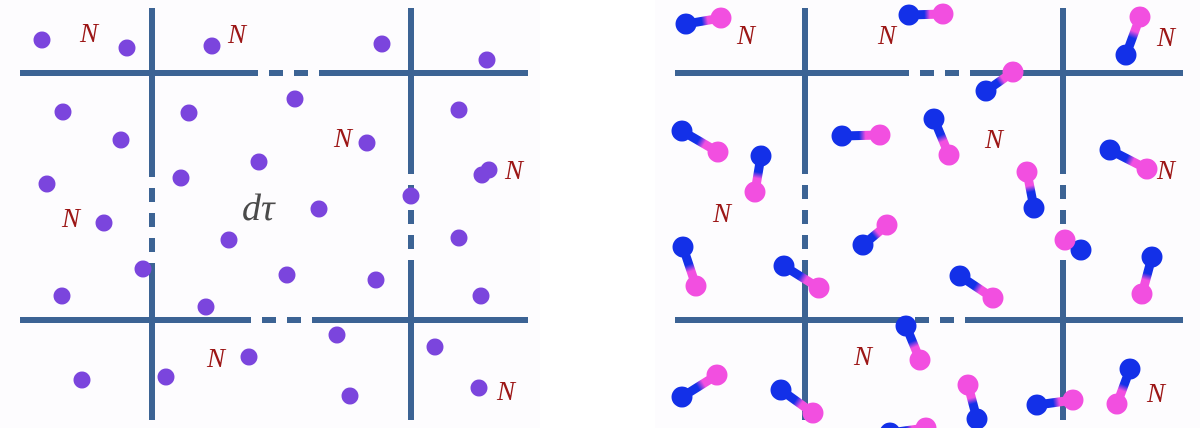  Describe the element at coordinates (258, 208) in the screenshot. I see `dtau-volume-label: dτ` at that location.